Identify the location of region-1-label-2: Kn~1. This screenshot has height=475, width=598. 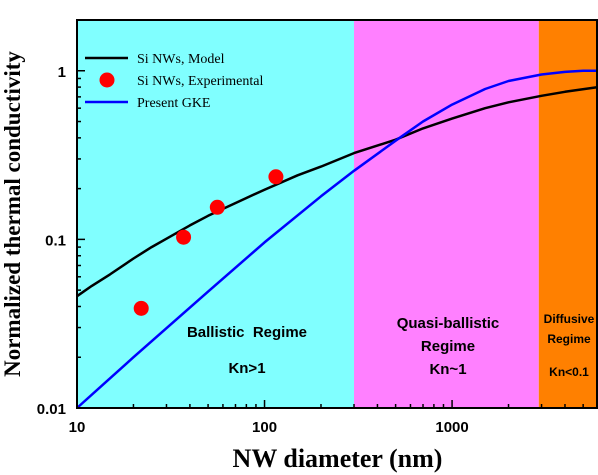
(447, 369).